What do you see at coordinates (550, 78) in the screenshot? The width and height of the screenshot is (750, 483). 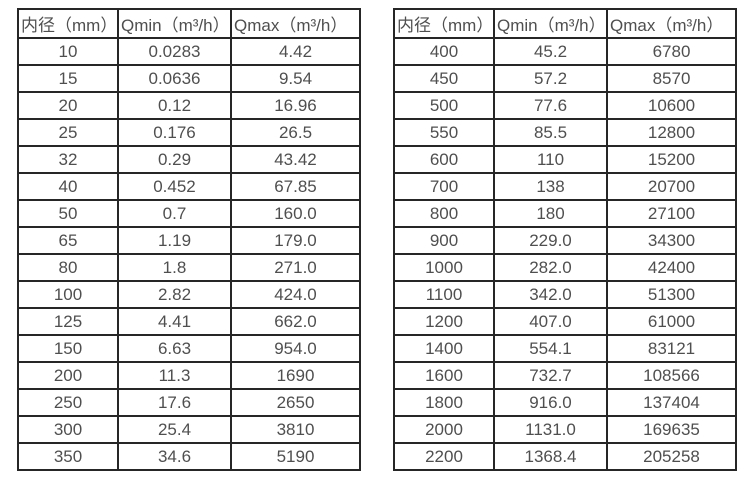 I see `table-cell: 57.2` at bounding box center [550, 78].